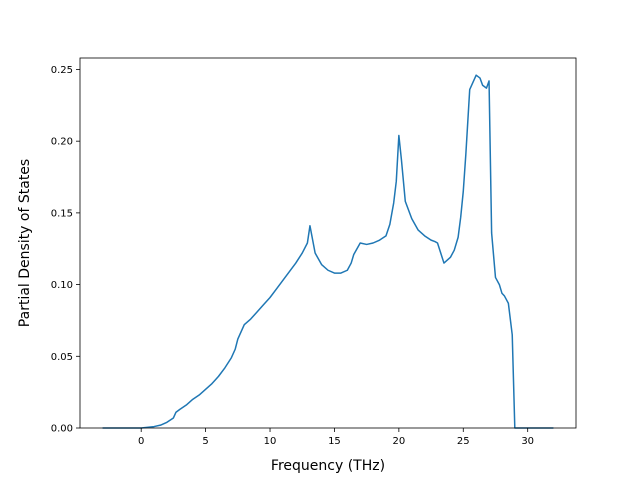 The image size is (640, 480). I want to click on x-tick-label: 10, so click(270, 441).